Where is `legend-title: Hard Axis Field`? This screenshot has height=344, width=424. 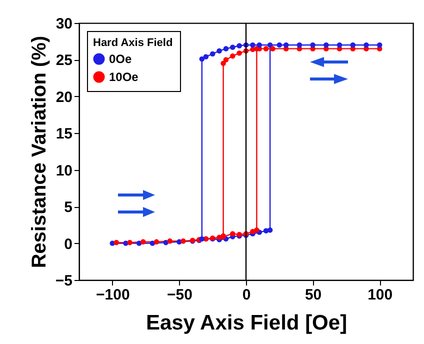
legend-title: Hard Axis Field is located at coordinates (133, 43).